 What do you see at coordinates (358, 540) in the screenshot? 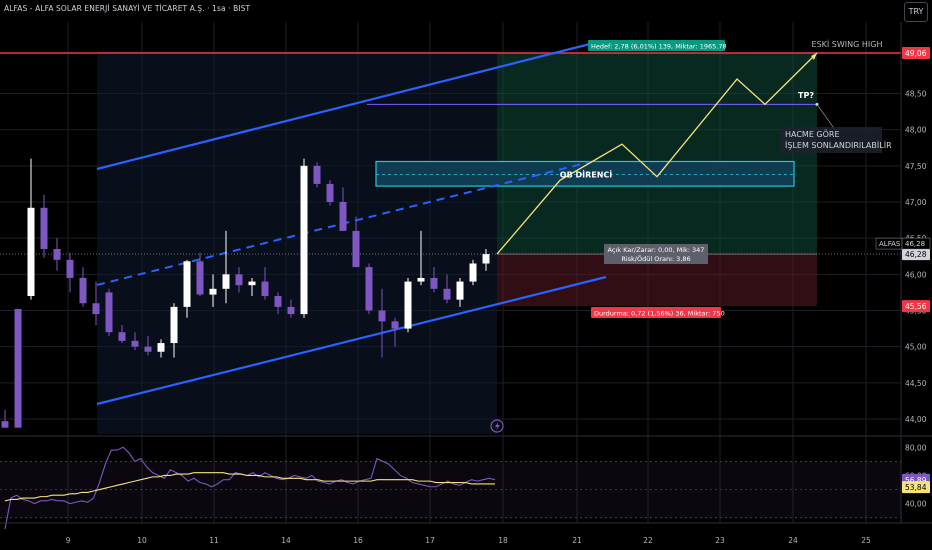
I see `time-tick-label: 16` at bounding box center [358, 540].